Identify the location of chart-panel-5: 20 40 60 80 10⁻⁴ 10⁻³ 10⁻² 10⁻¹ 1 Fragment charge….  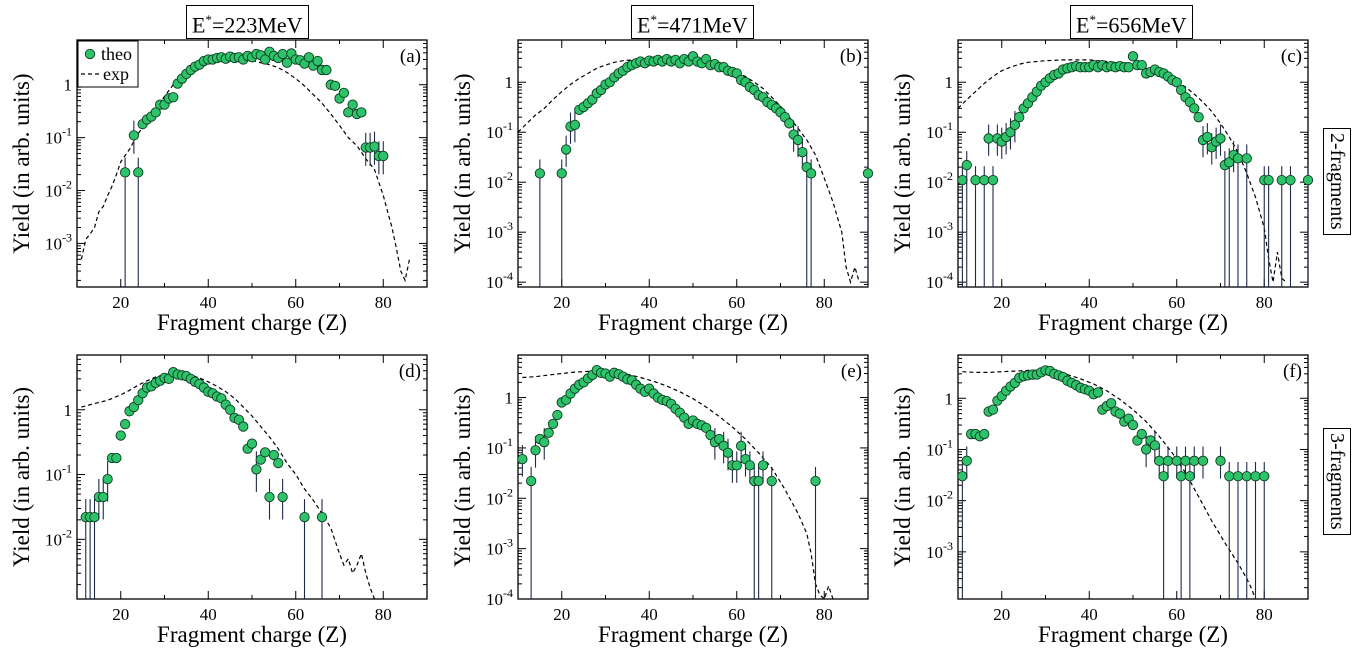
(659, 500).